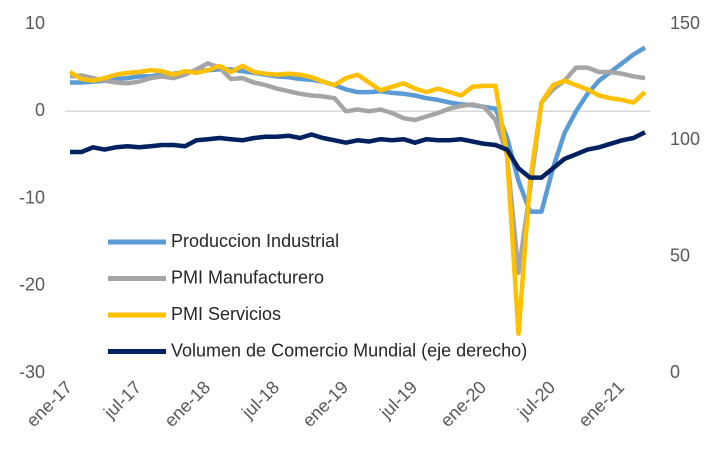  Describe the element at coordinates (358, 155) in the screenshot. I see `series-line` at that location.